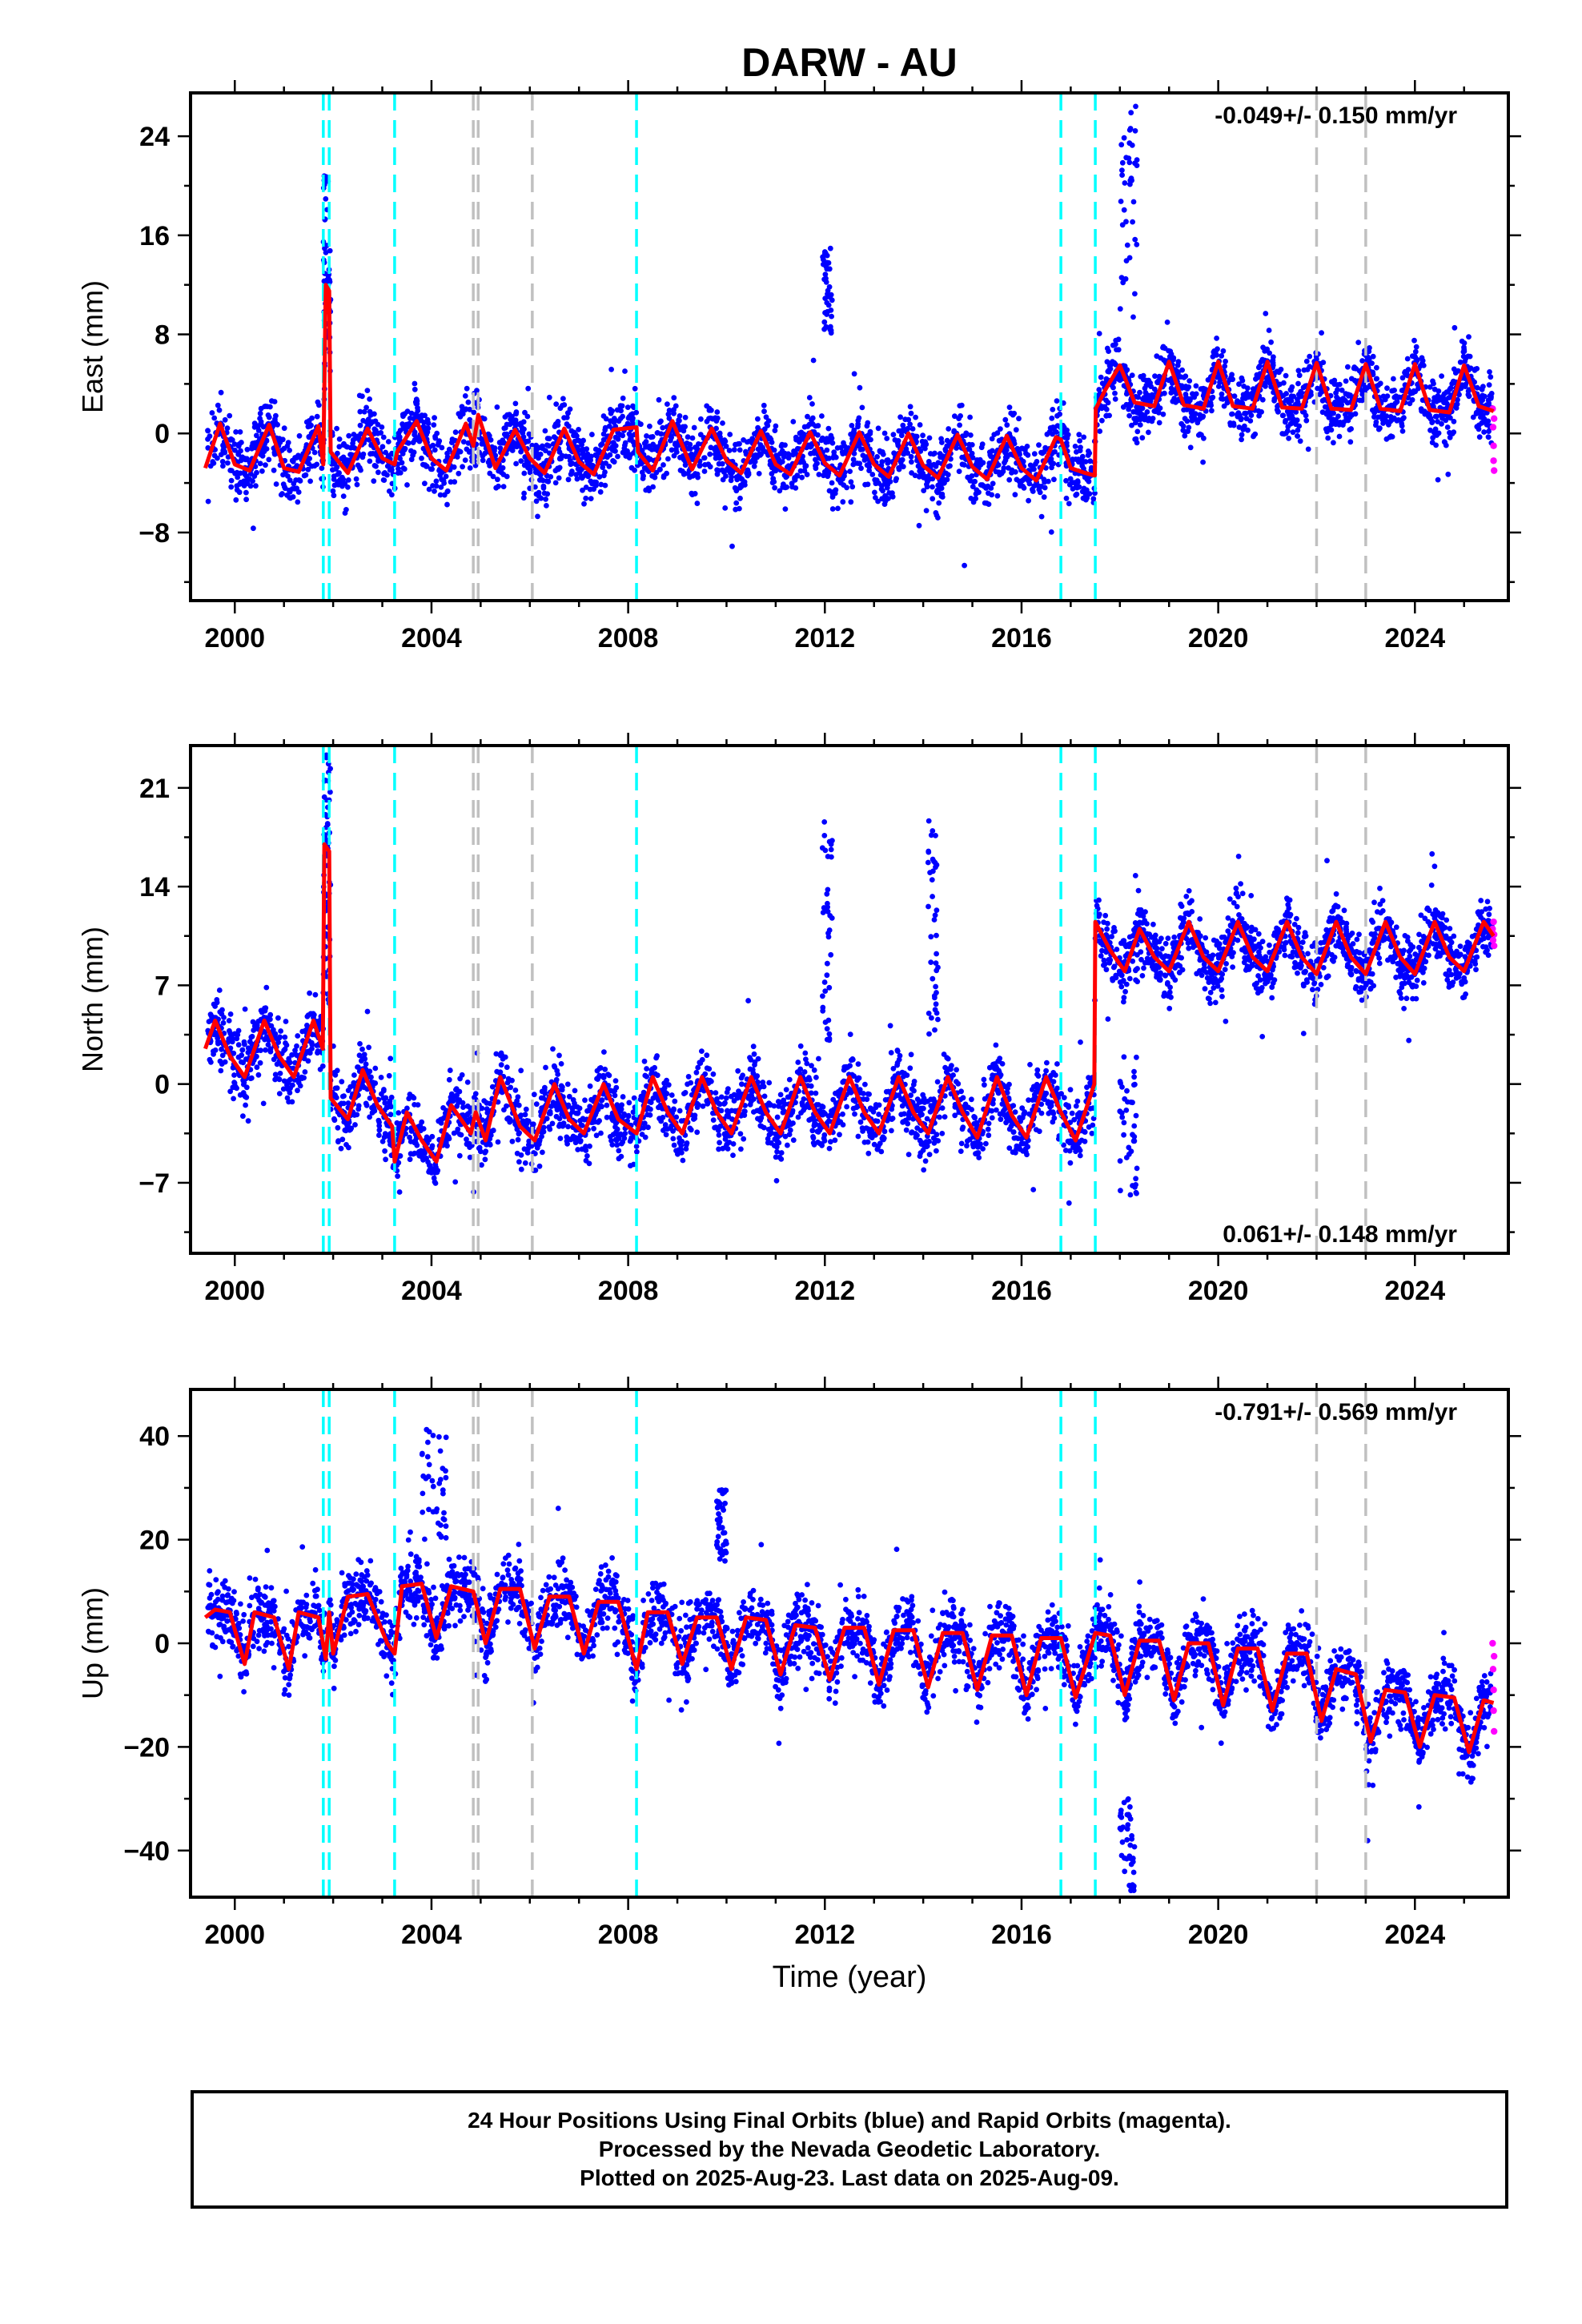 This screenshot has width=1582, height=2324. What do you see at coordinates (154, 1436) in the screenshot?
I see `y-tick-label: 40` at bounding box center [154, 1436].